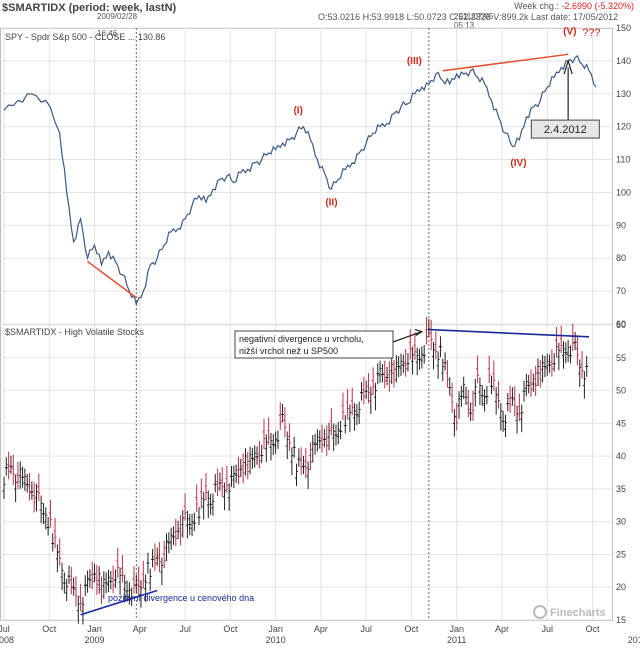 The image size is (640, 648). Describe the element at coordinates (551, 17) in the screenshot. I see `last-date-label: Last date:` at that location.